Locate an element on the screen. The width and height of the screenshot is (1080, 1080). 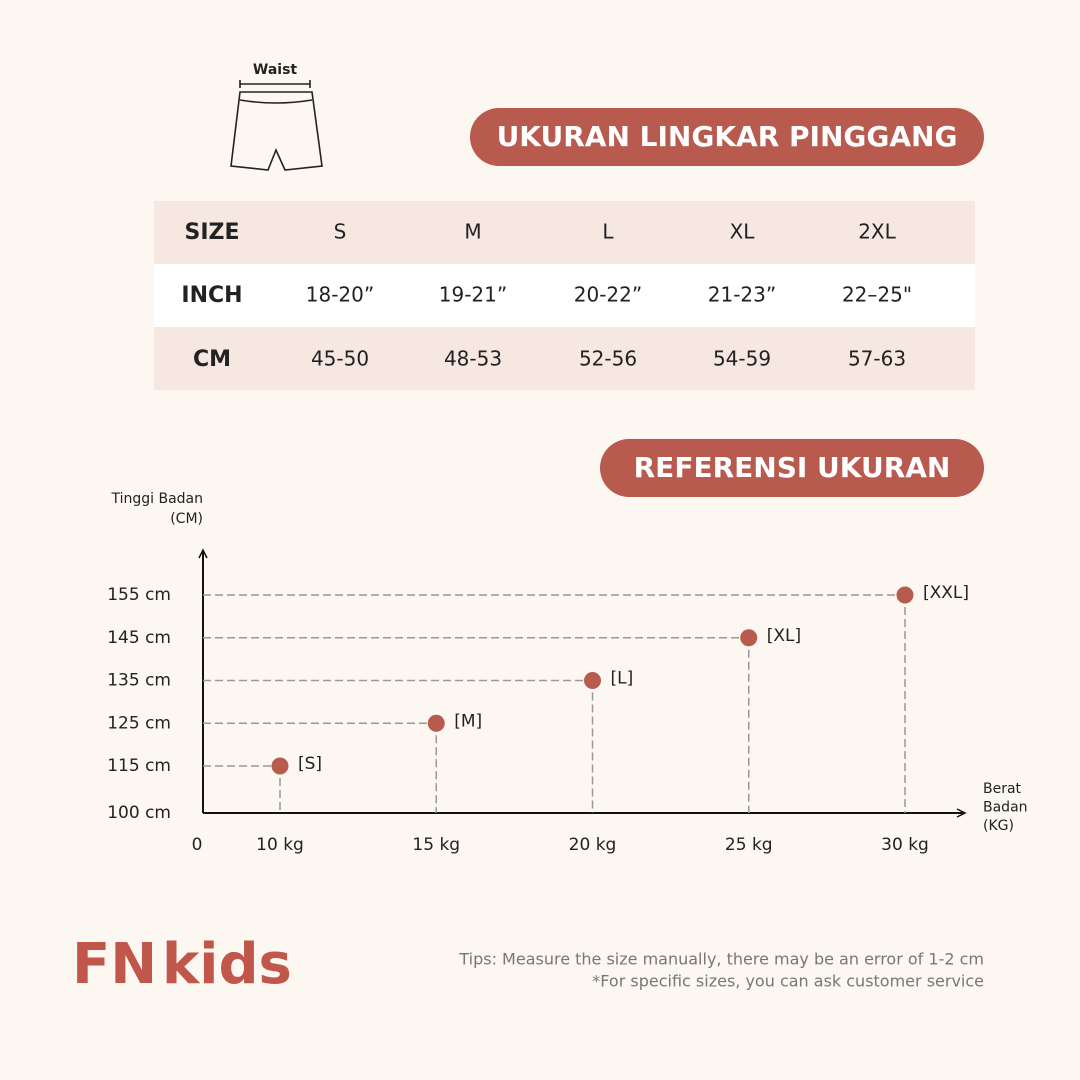
row-header: CM is located at coordinates (212, 359).